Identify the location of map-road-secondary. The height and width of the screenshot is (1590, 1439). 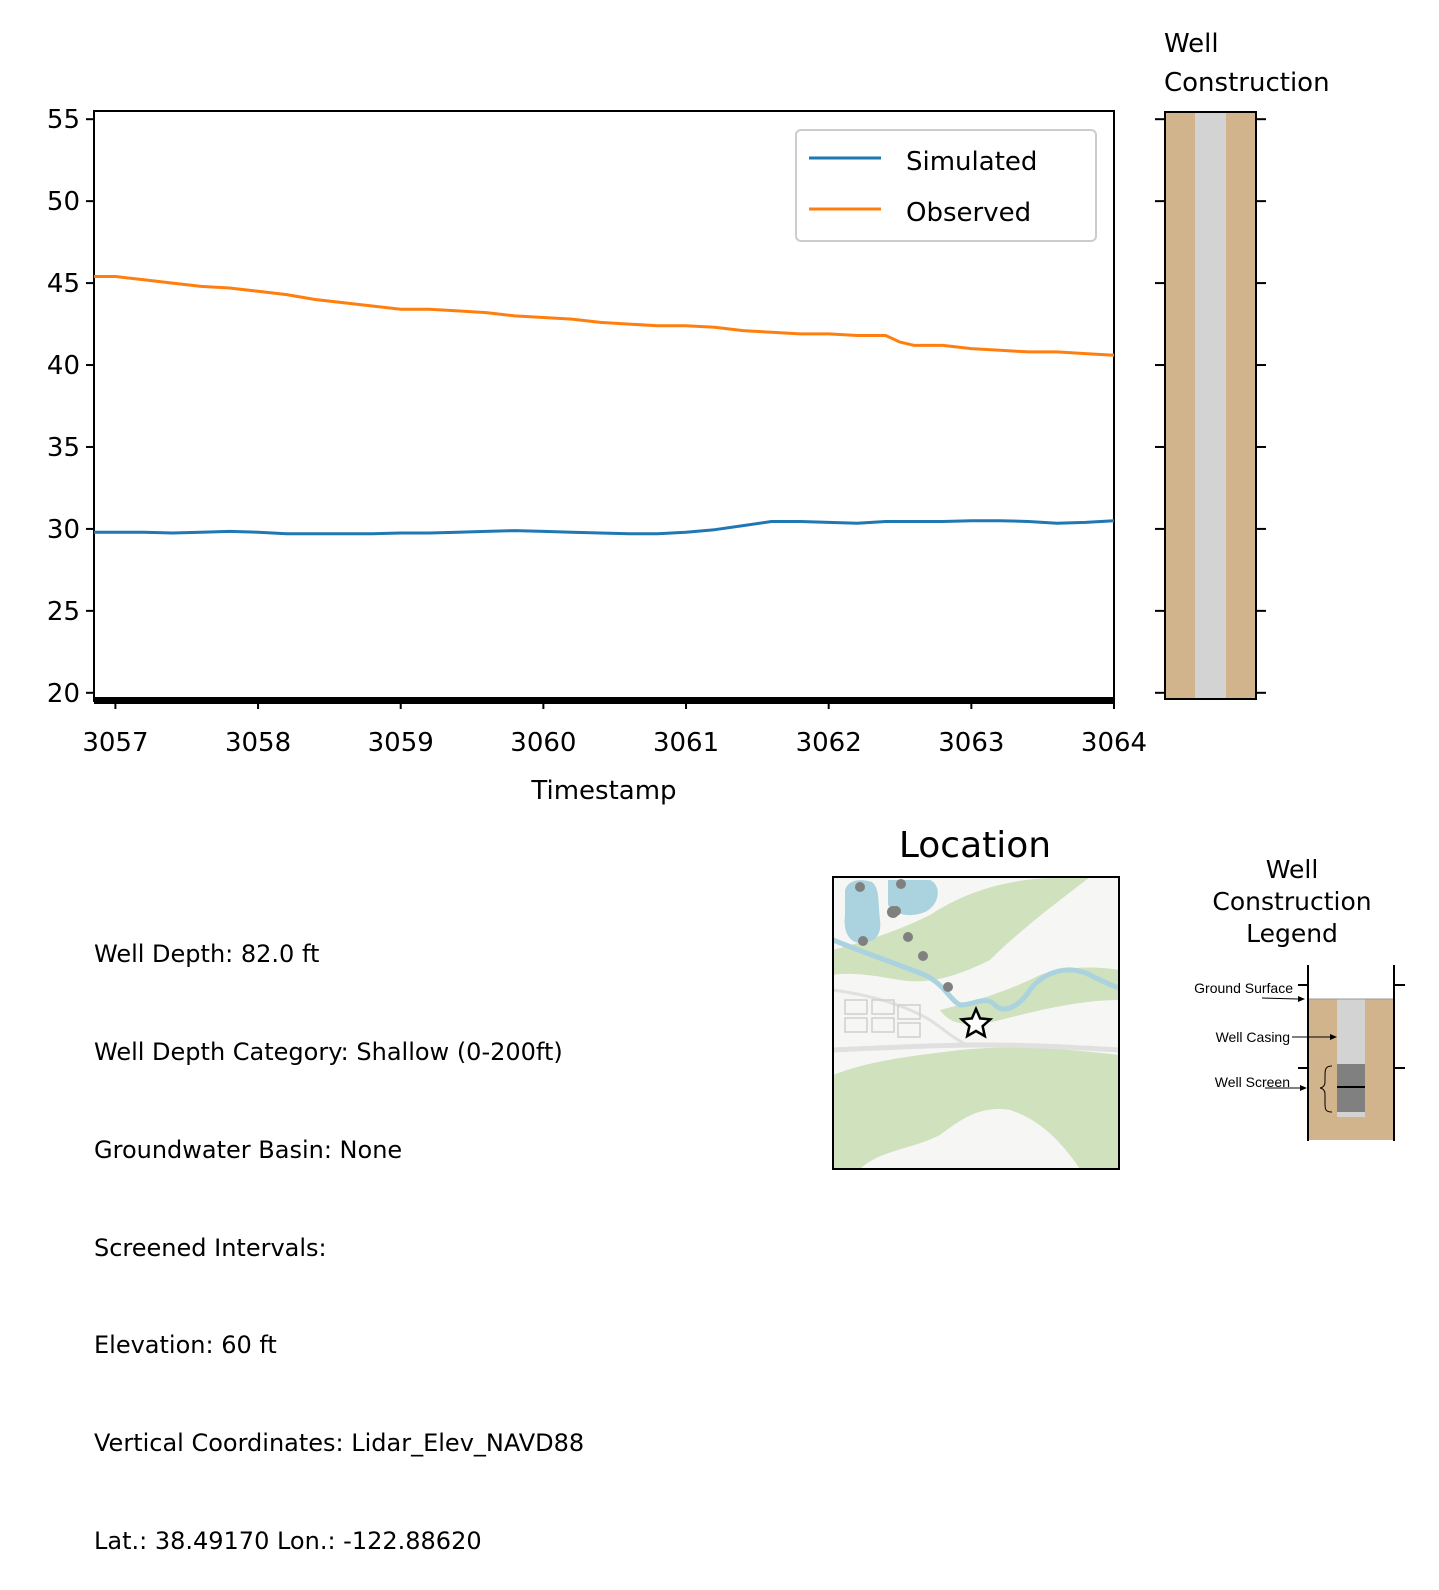
(901, 1018).